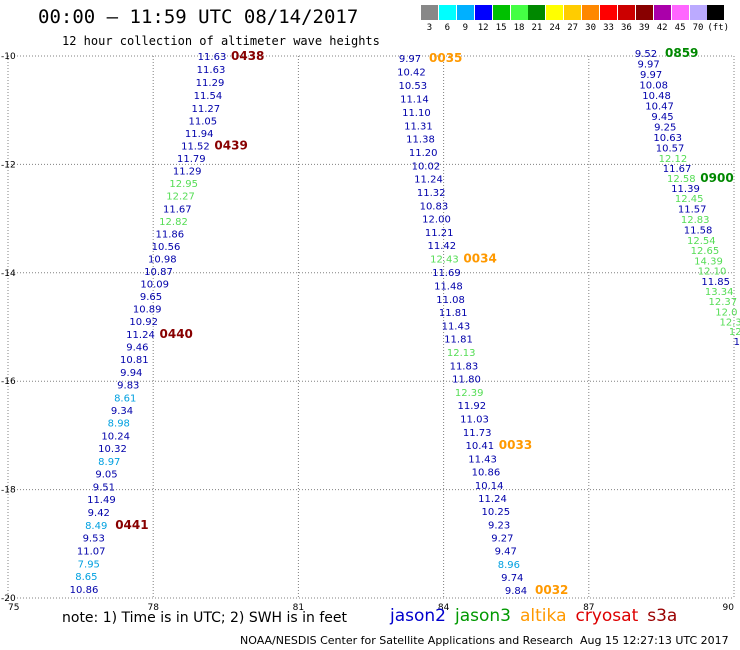  I want to click on pass-time-label: 0438, so click(247, 56).